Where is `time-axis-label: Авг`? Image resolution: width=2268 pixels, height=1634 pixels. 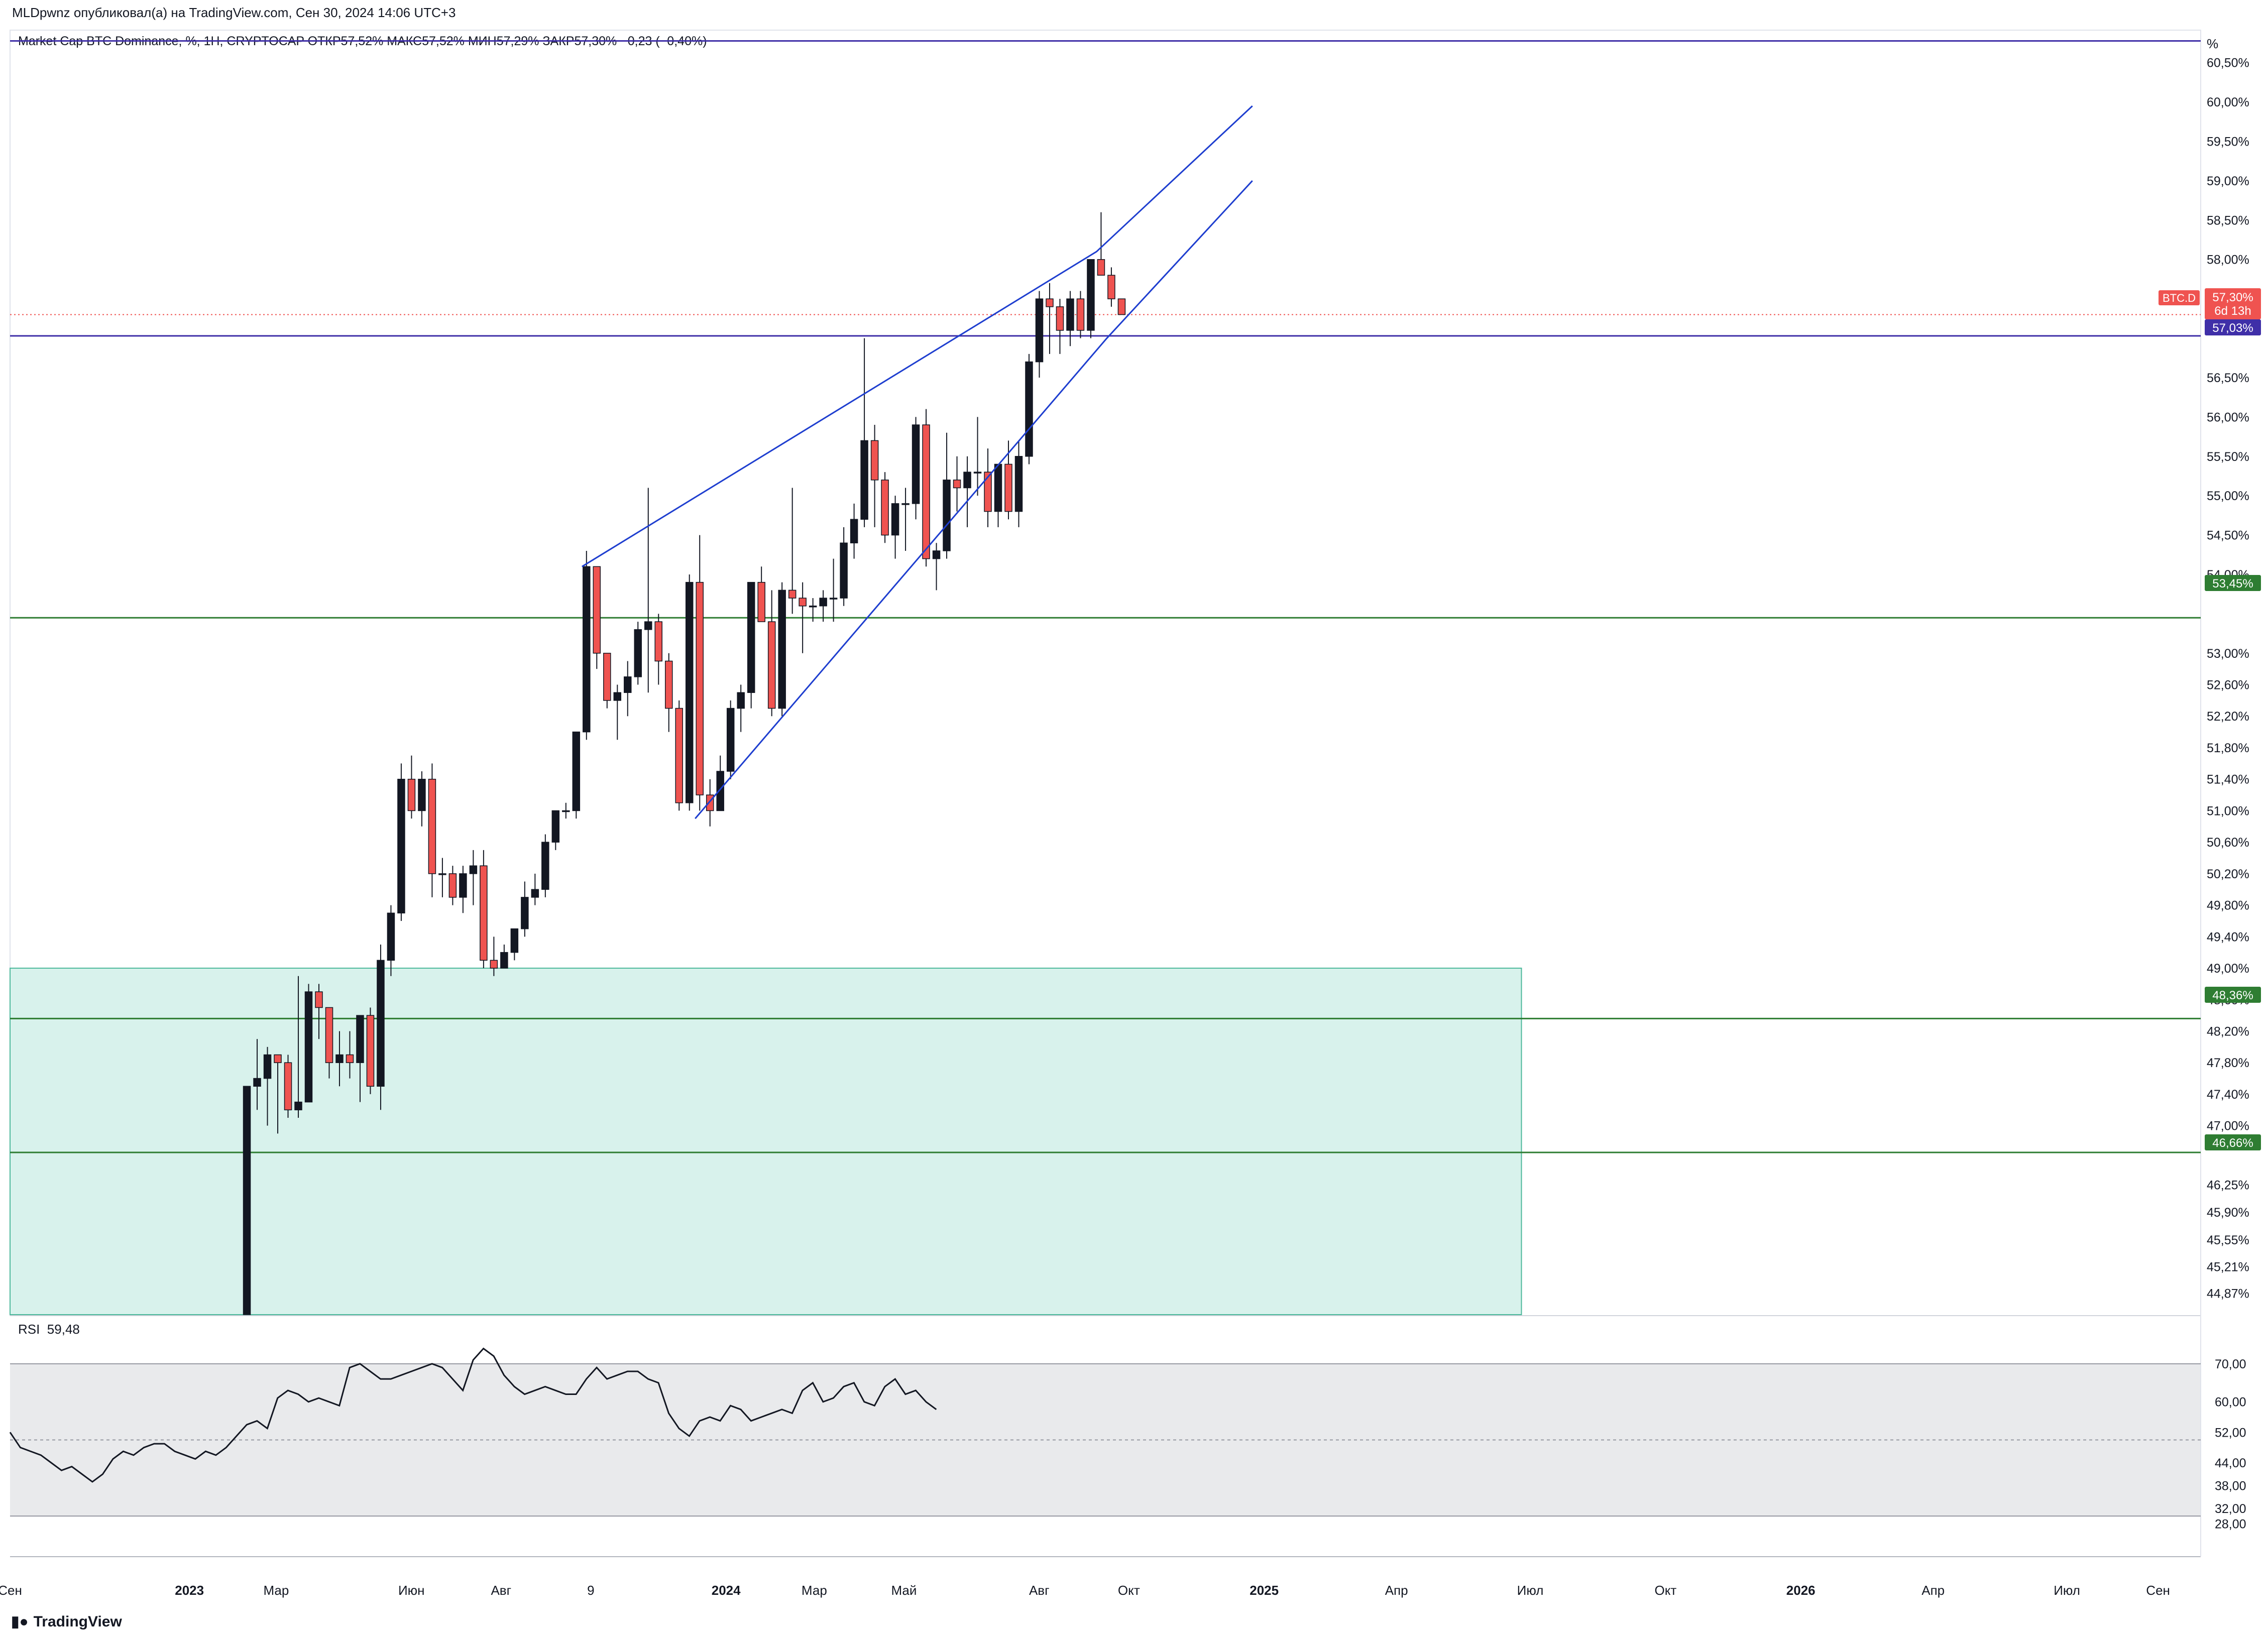
time-axis-label: Авг is located at coordinates (1040, 1590).